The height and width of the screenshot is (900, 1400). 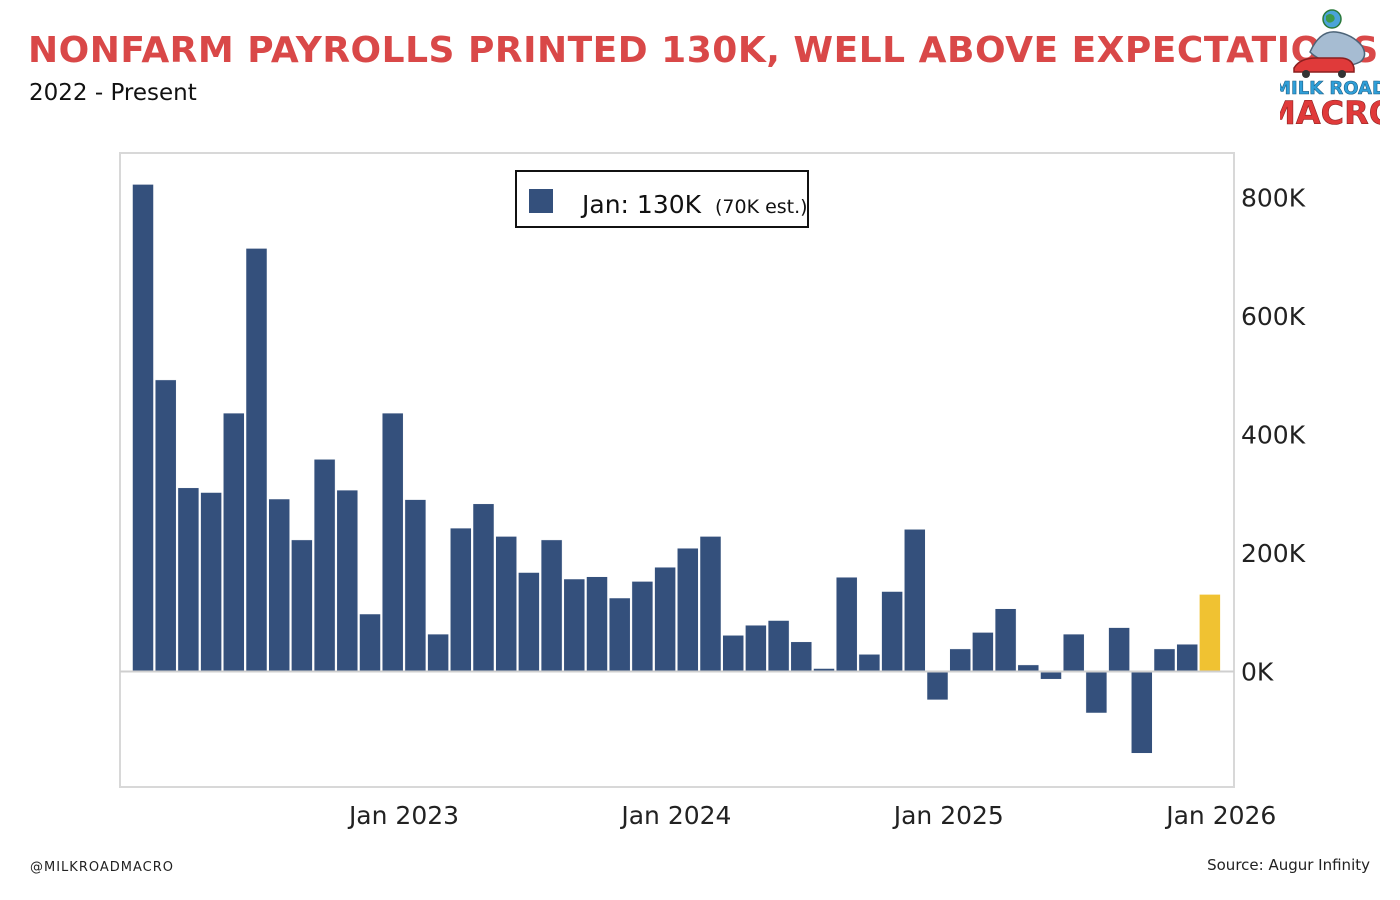 I want to click on x-tick-label-1: Jan 2024, so click(x=675, y=815).